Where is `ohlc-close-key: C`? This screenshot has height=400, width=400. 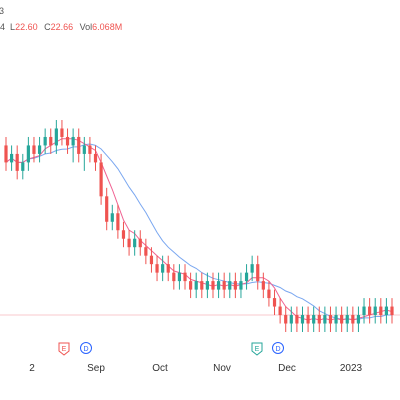 ohlc-close-key: C is located at coordinates (47, 27).